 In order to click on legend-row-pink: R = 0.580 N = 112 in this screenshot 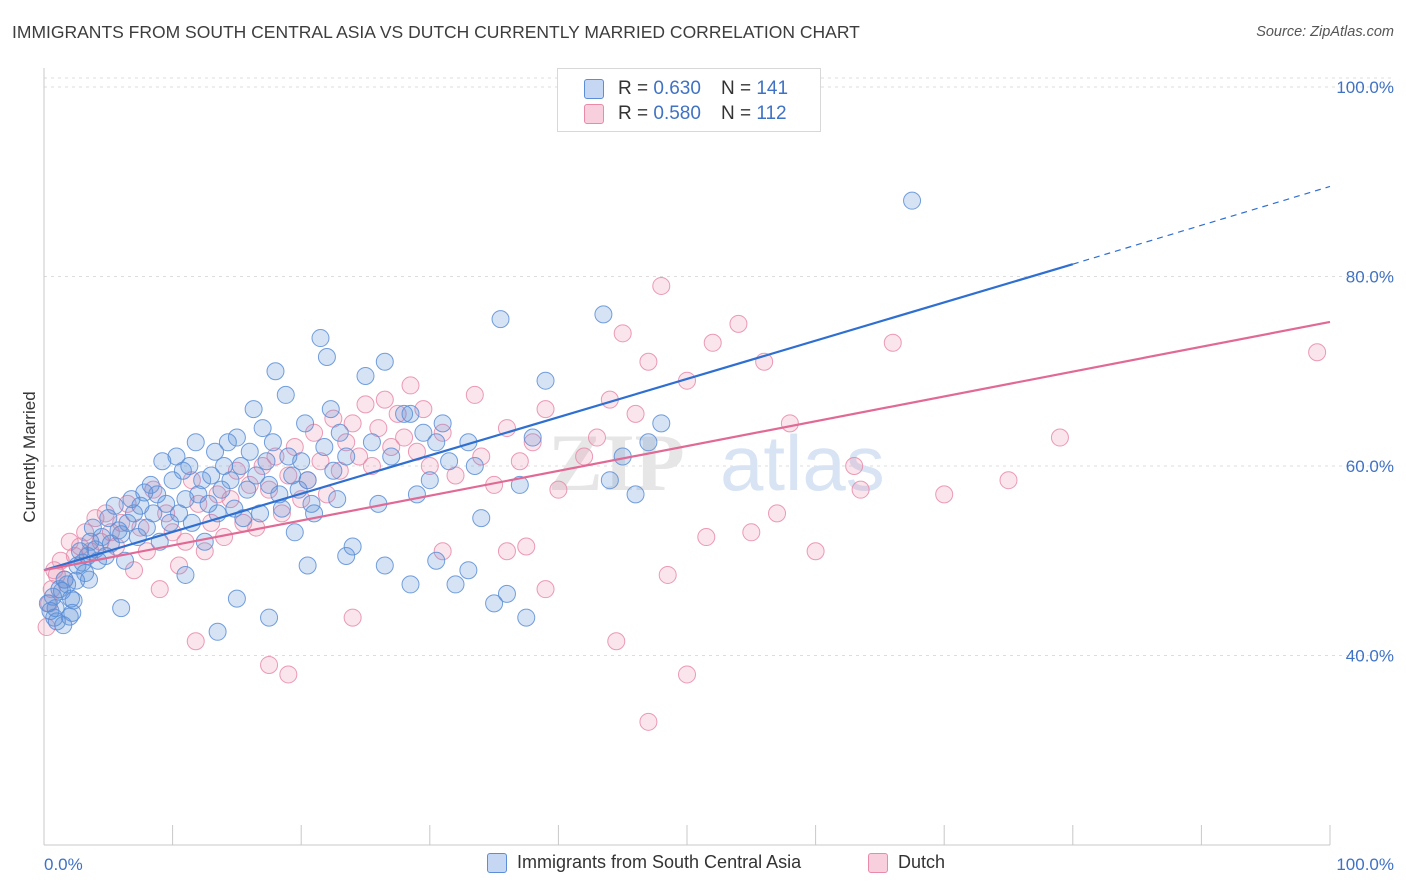, I will do `click(685, 114)`.